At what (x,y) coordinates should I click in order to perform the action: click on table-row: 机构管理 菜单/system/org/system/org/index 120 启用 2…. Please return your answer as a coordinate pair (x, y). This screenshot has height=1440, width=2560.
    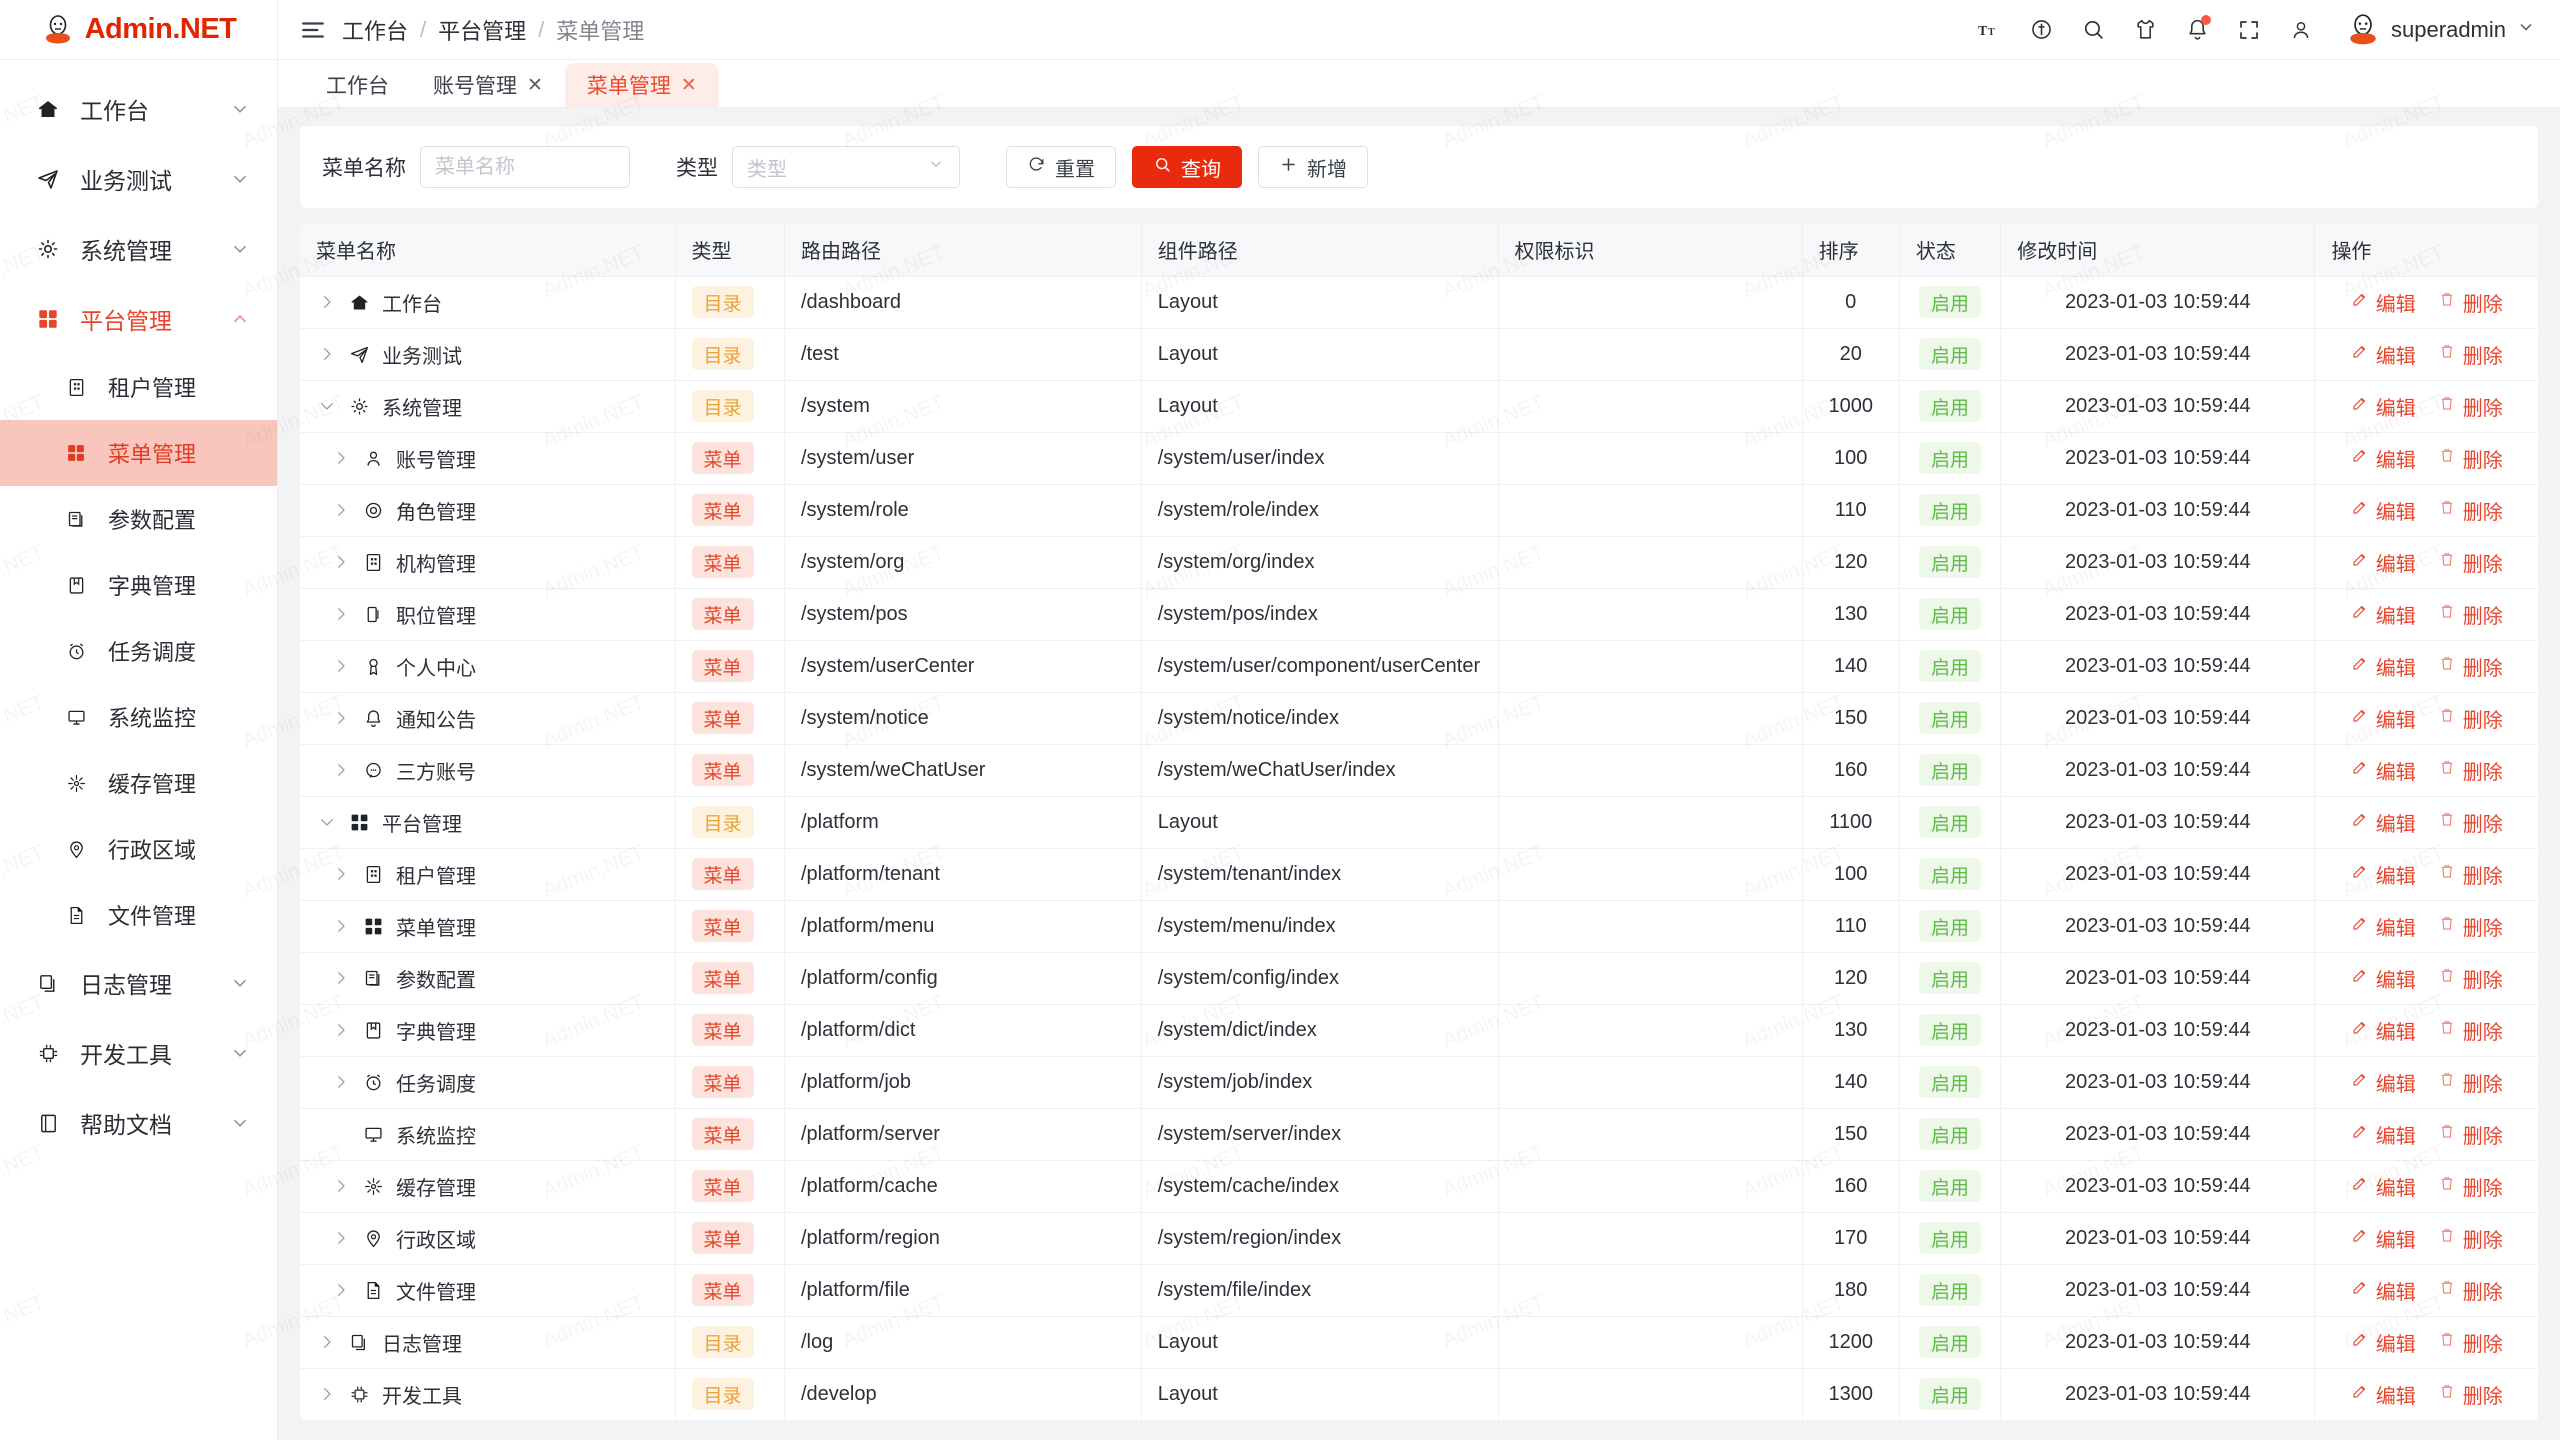
    Looking at the image, I should click on (1419, 562).